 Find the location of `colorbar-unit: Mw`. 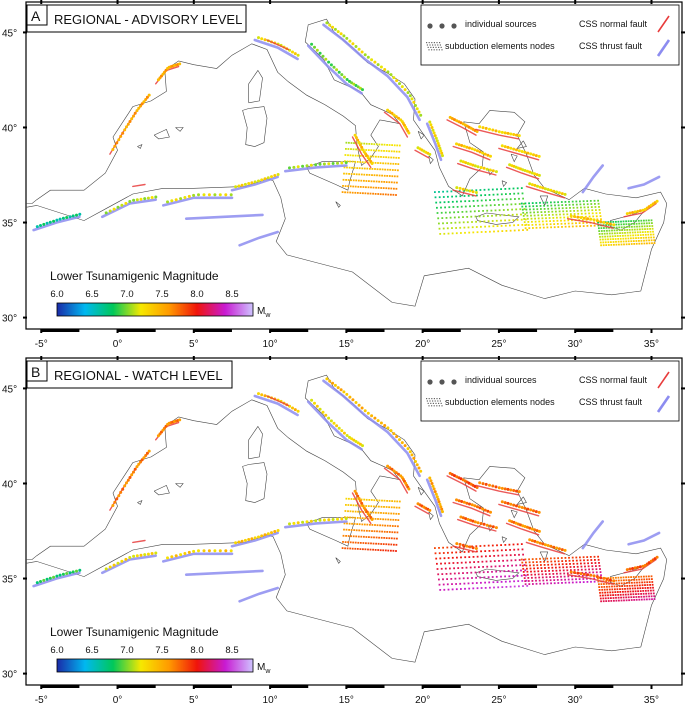

colorbar-unit: Mw is located at coordinates (264, 312).